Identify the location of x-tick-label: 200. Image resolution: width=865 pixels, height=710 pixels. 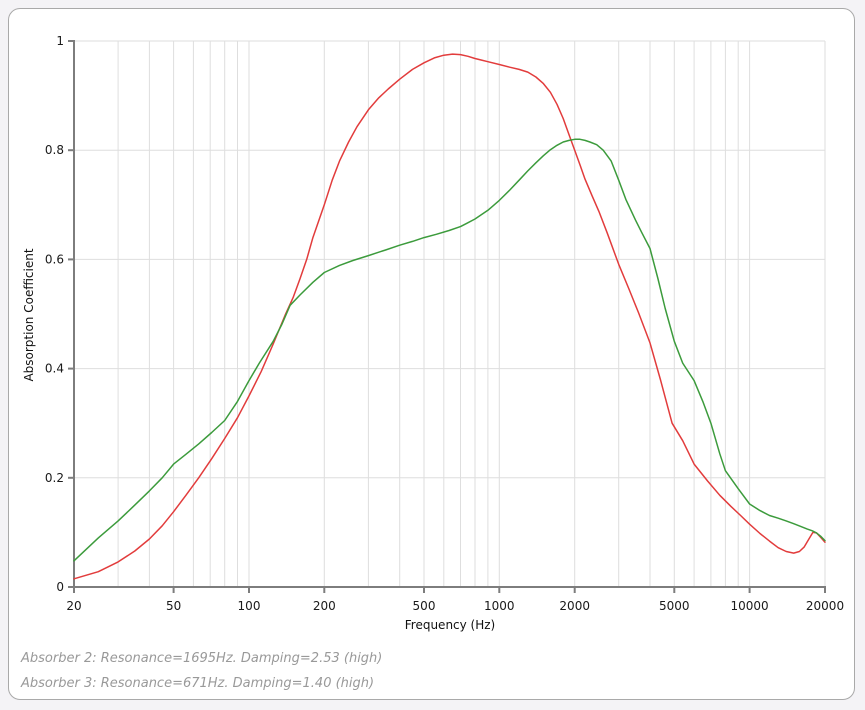
(324, 606).